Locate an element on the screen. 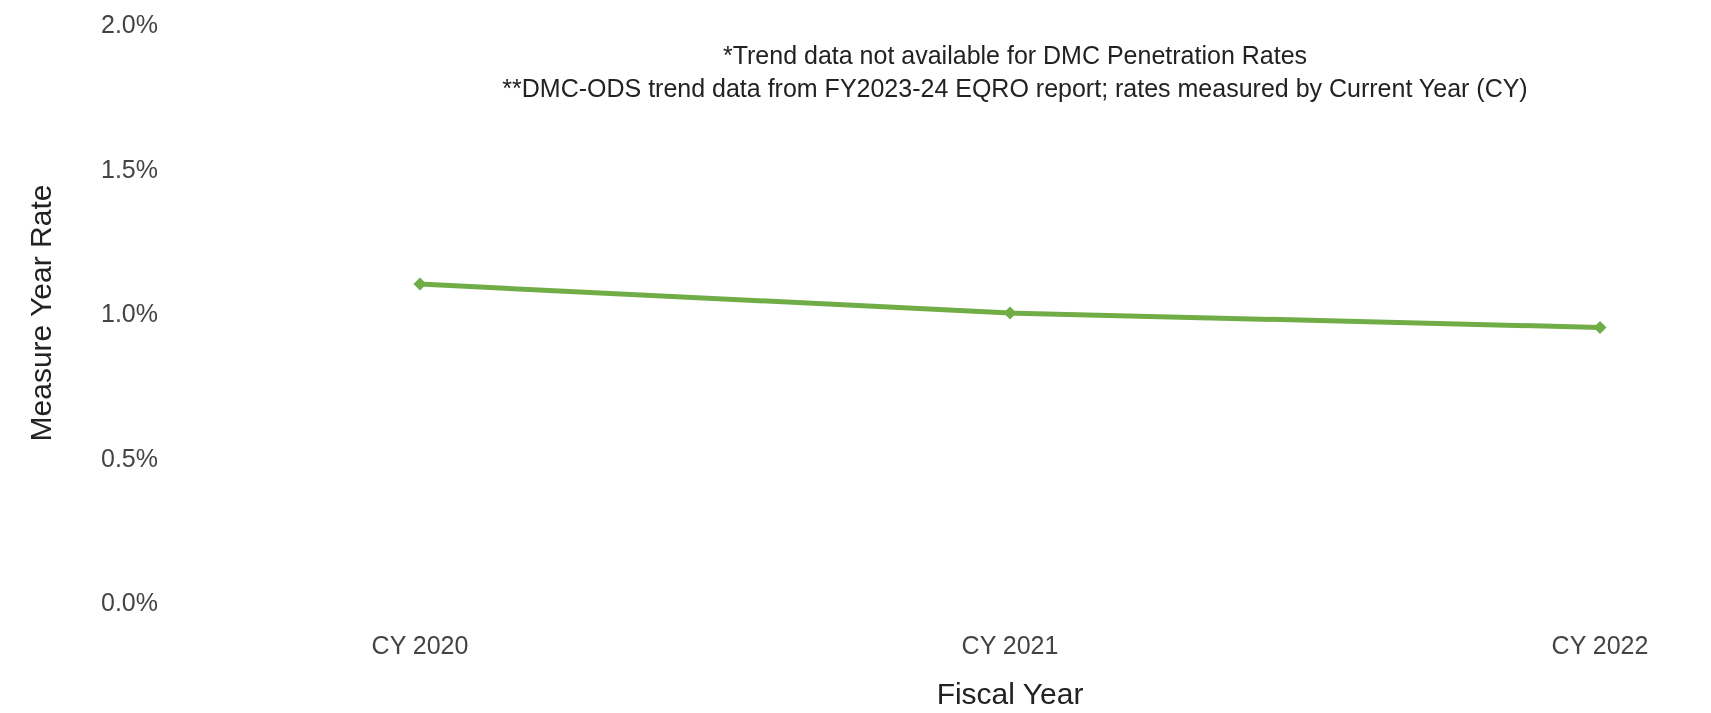 The image size is (1711, 713). y-tick-label: 0.5% is located at coordinates (129, 457).